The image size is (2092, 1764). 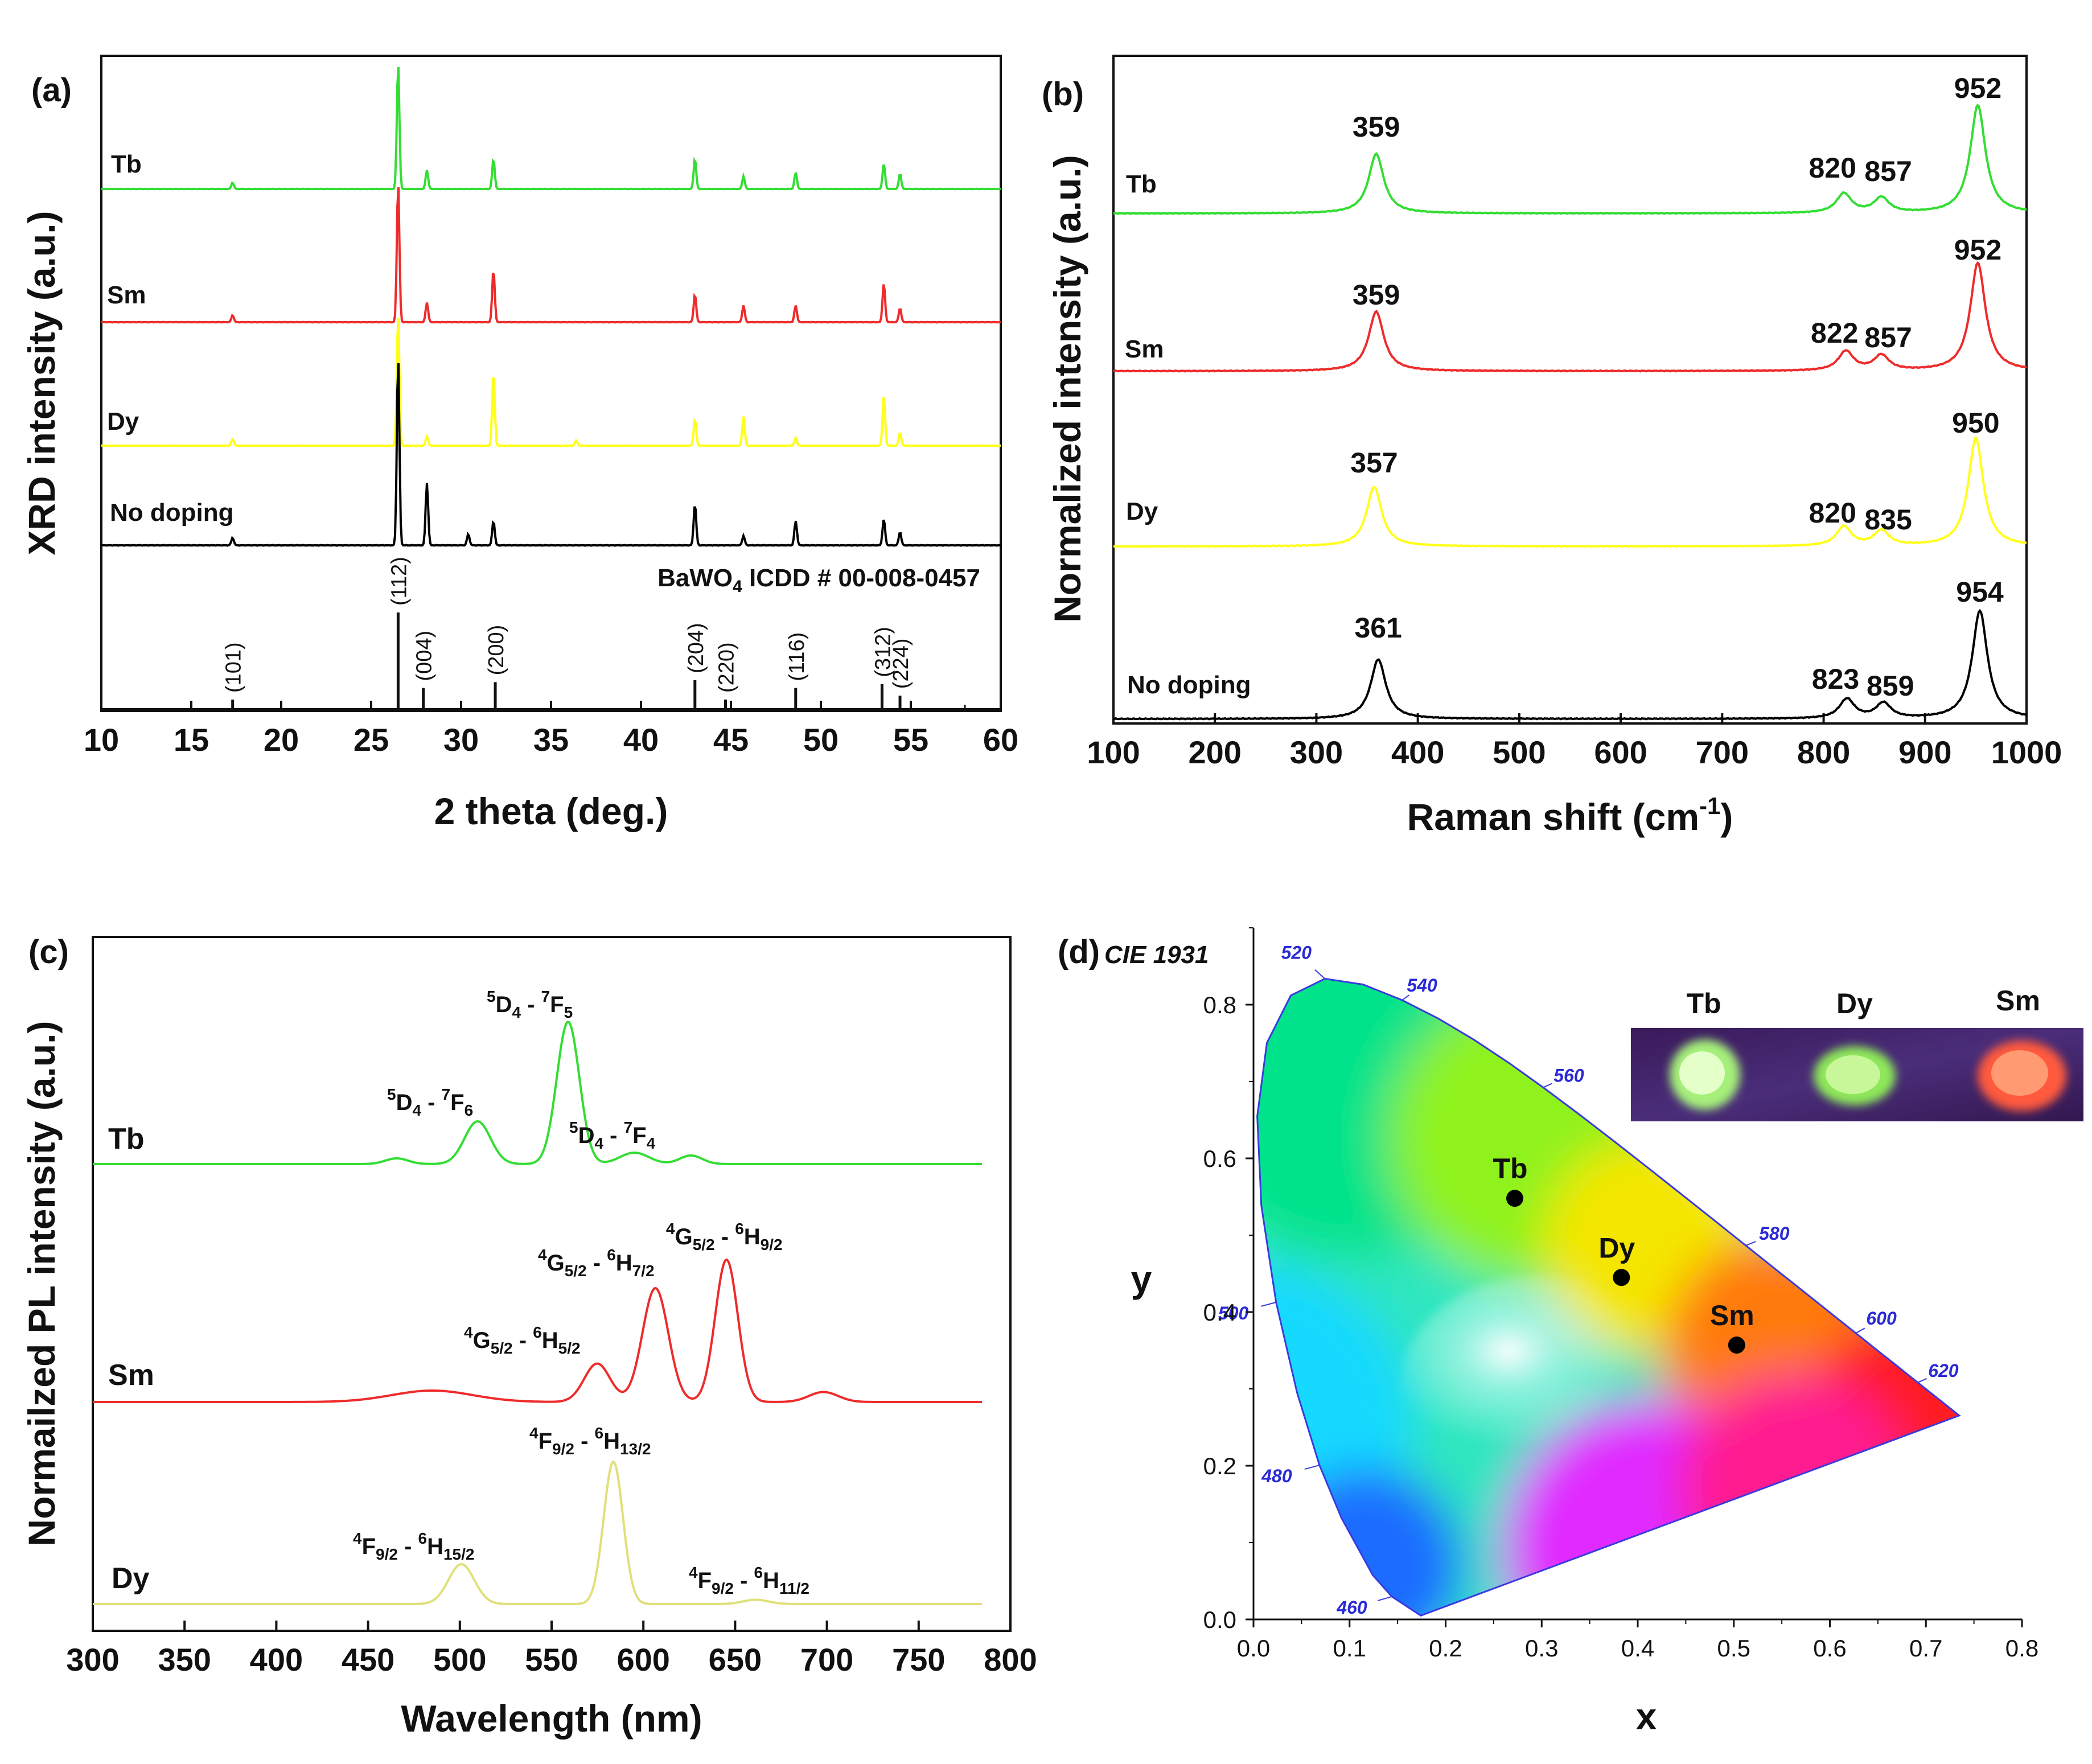 I want to click on xrd-series-label: Sm, so click(x=126, y=295).